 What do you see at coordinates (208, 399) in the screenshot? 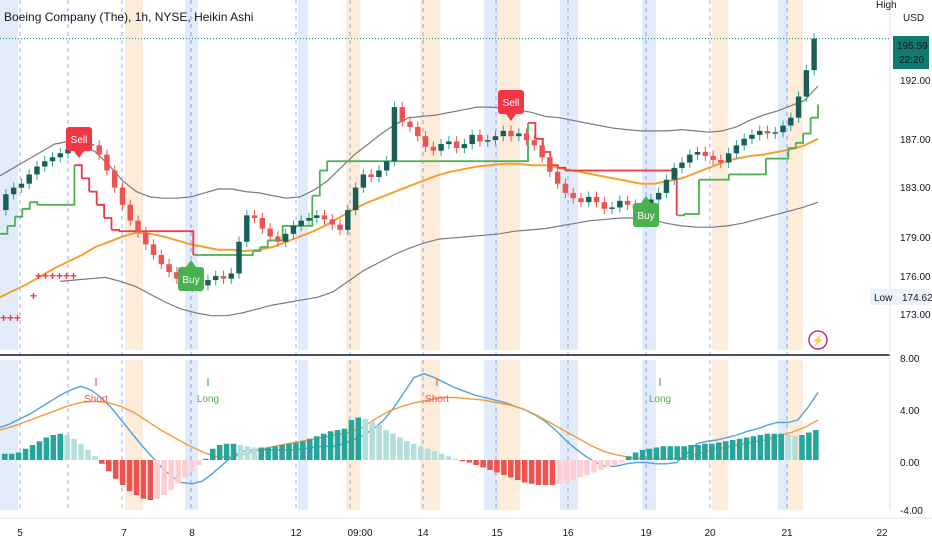
I see `macd-signal-label: Long` at bounding box center [208, 399].